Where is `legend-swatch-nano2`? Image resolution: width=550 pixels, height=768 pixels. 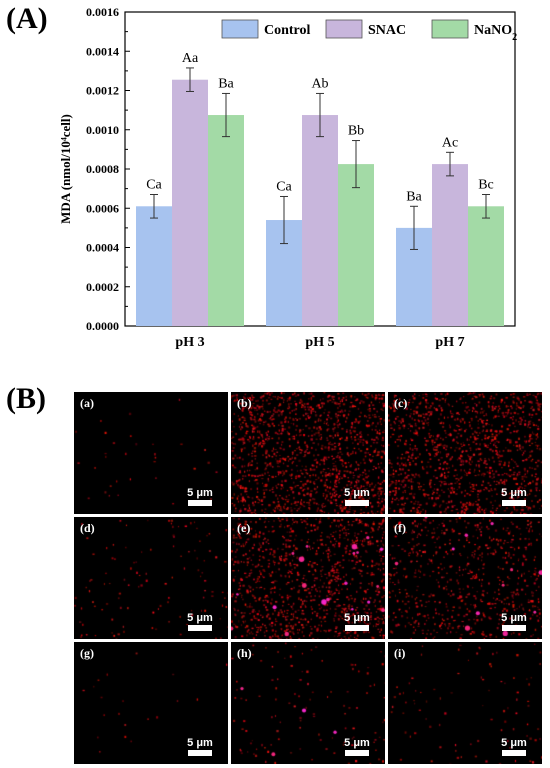
legend-swatch-nano2 is located at coordinates (450, 29).